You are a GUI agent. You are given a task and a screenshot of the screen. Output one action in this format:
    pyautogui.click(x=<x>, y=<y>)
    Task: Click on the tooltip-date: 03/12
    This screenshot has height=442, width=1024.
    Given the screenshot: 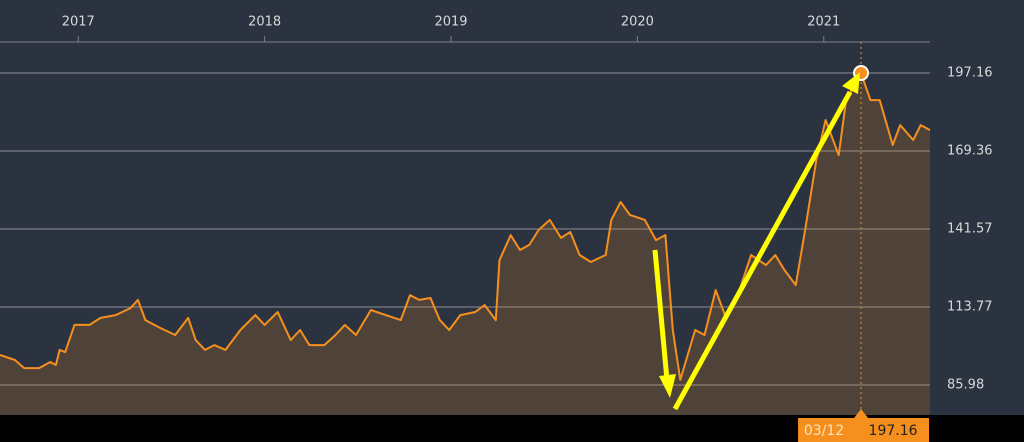 What is the action you would take?
    pyautogui.click(x=824, y=431)
    